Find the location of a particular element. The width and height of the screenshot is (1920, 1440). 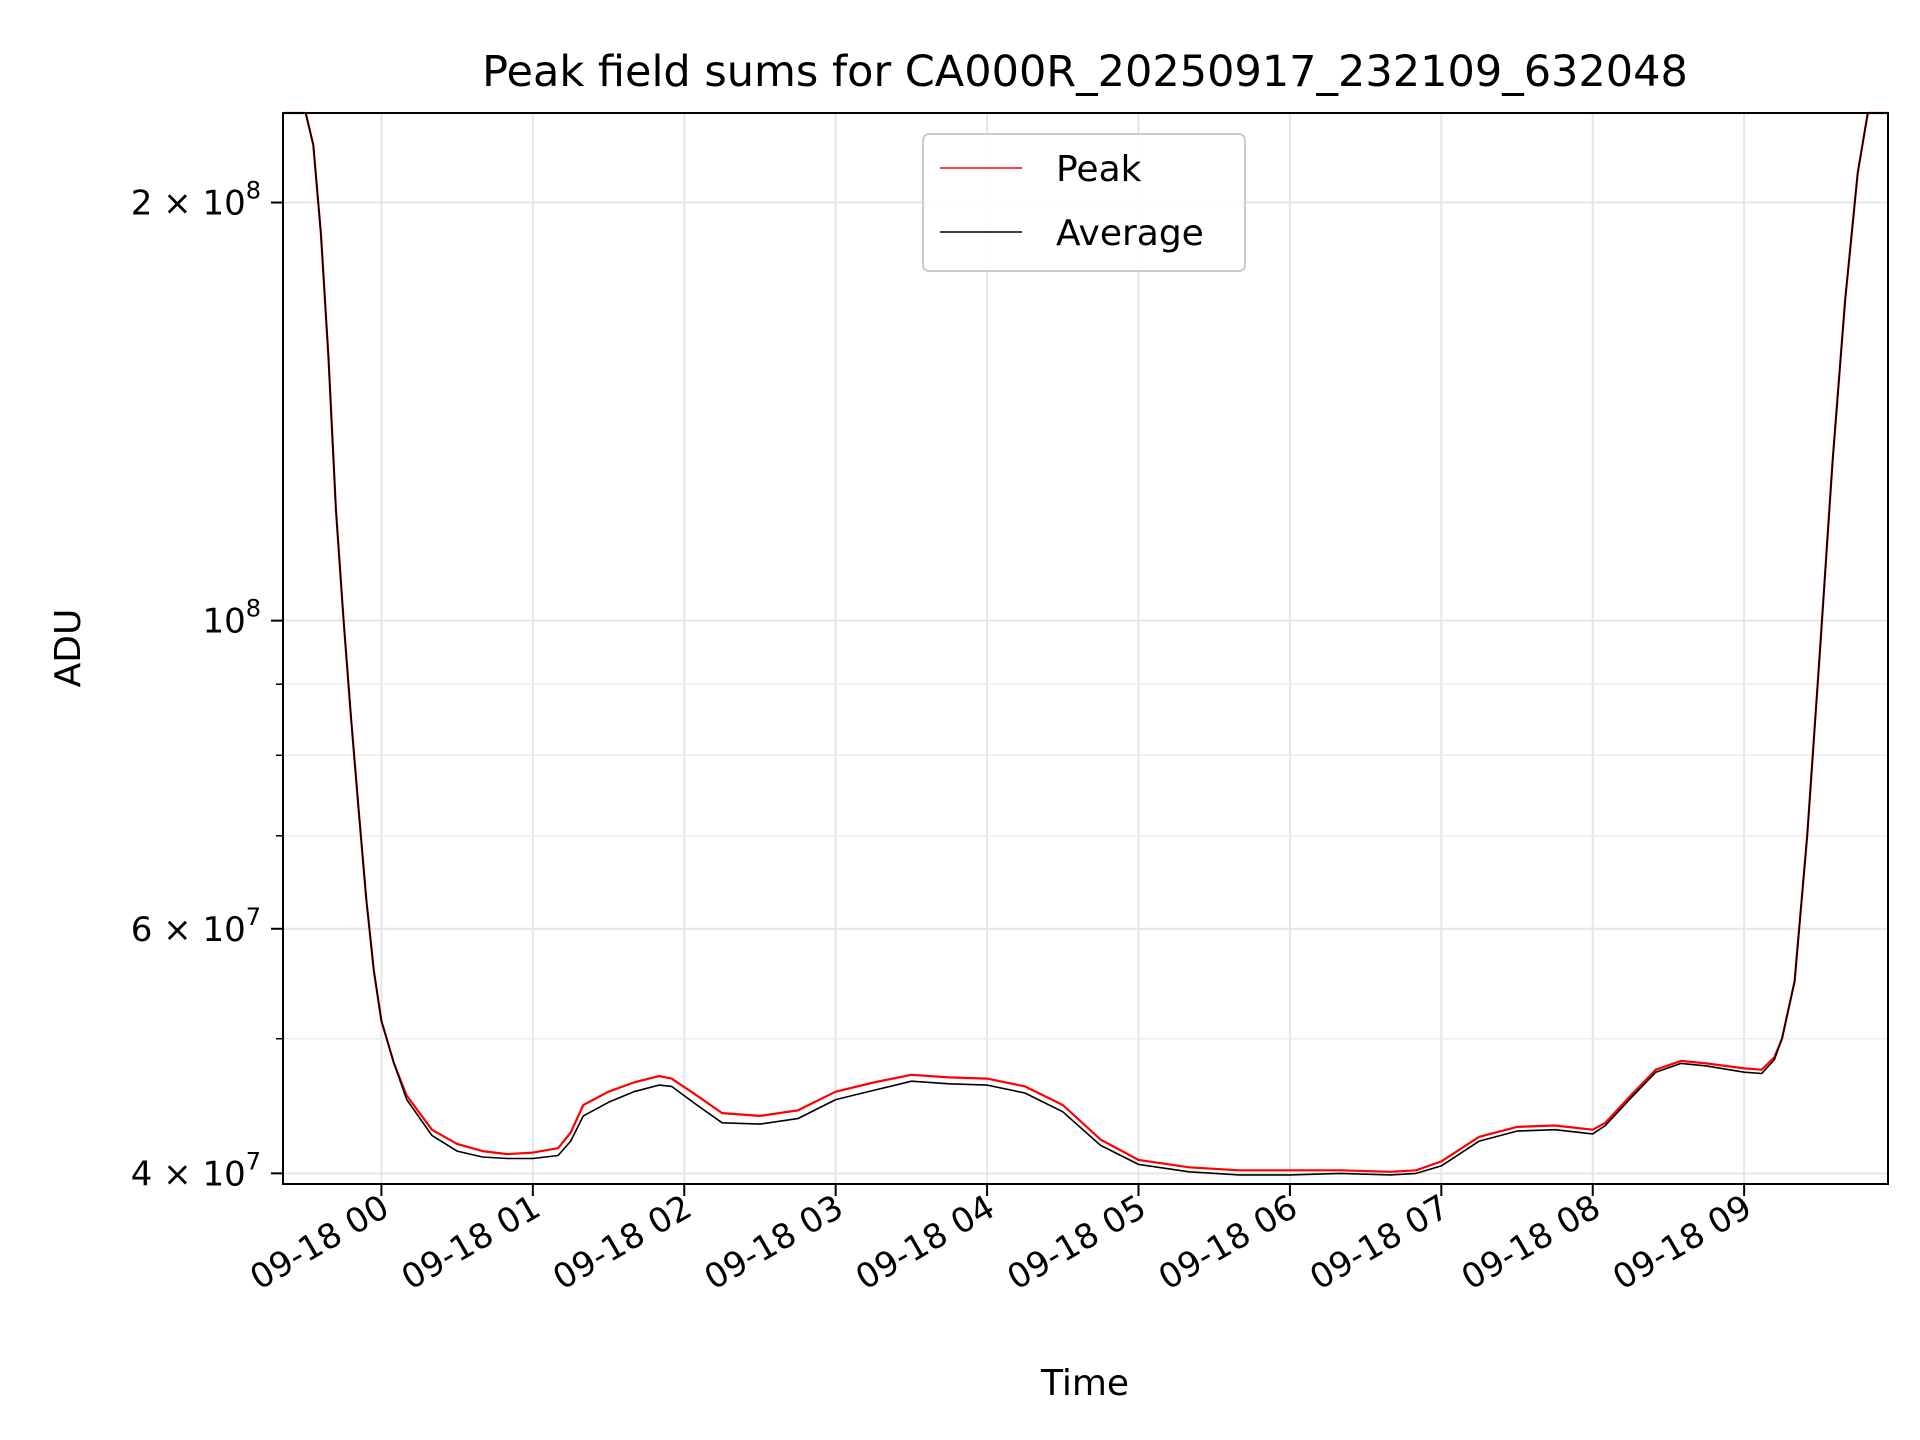

legend-label-peak: Peak is located at coordinates (1099, 169).